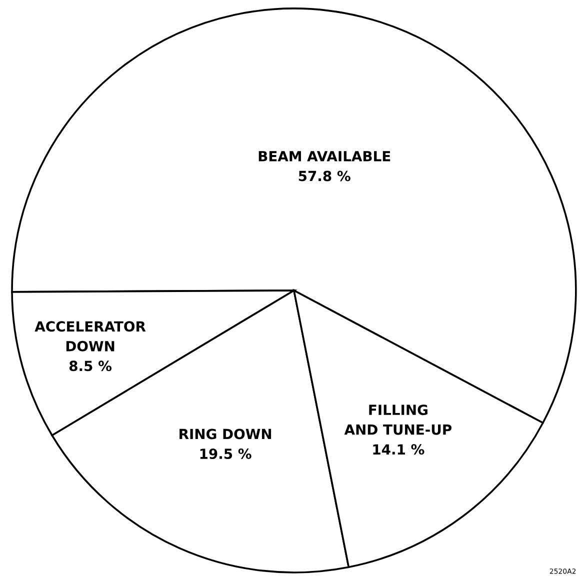 Image resolution: width=585 pixels, height=581 pixels. What do you see at coordinates (226, 434) in the screenshot?
I see `slice-label: RING DOWN` at bounding box center [226, 434].